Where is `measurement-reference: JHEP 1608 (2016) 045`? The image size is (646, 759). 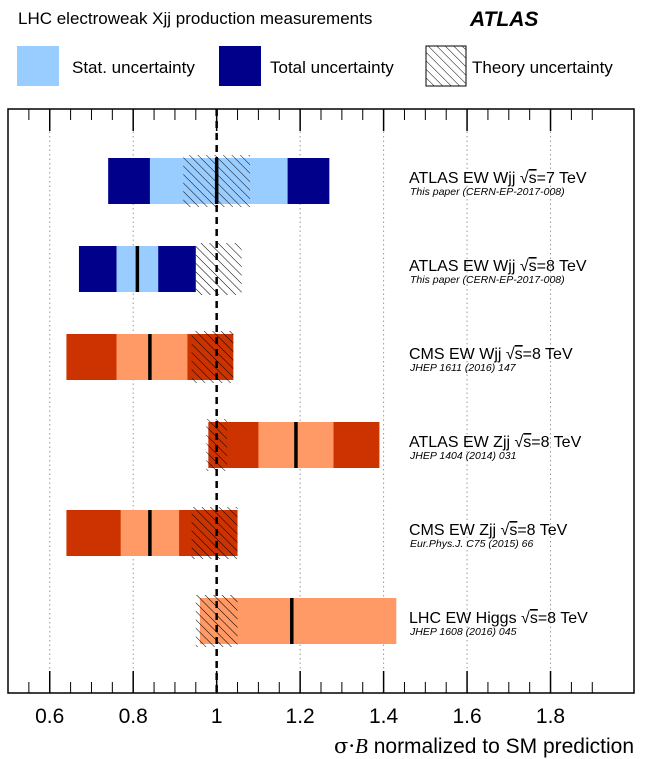 measurement-reference: JHEP 1608 (2016) 045 is located at coordinates (463, 632).